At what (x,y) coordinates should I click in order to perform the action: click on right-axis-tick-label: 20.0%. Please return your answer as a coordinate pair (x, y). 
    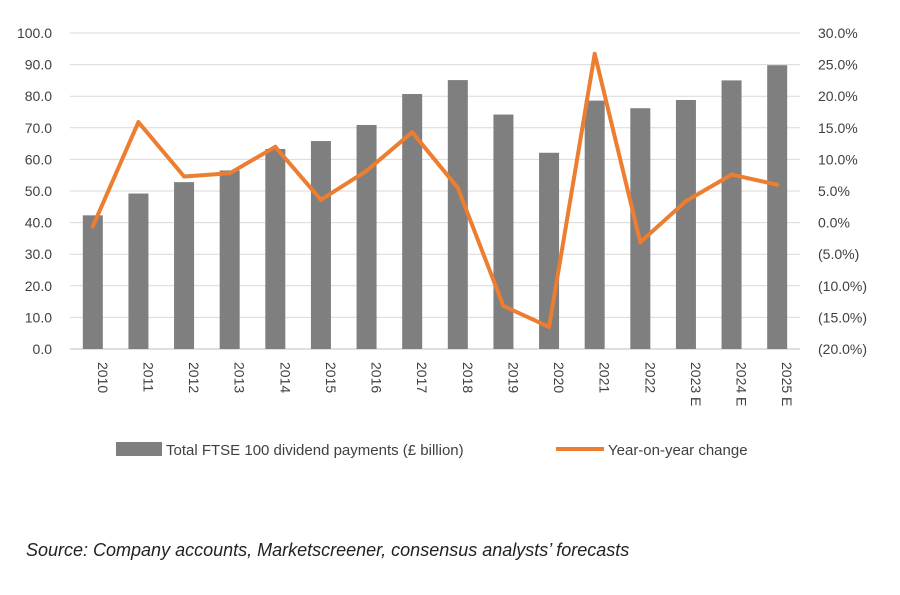
    Looking at the image, I should click on (838, 96).